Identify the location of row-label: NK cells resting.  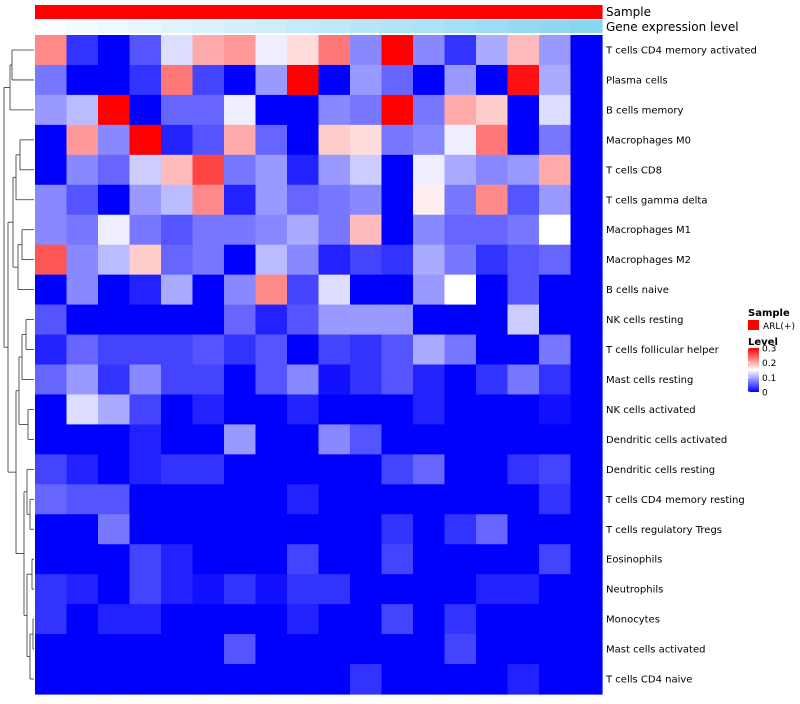
(644, 320).